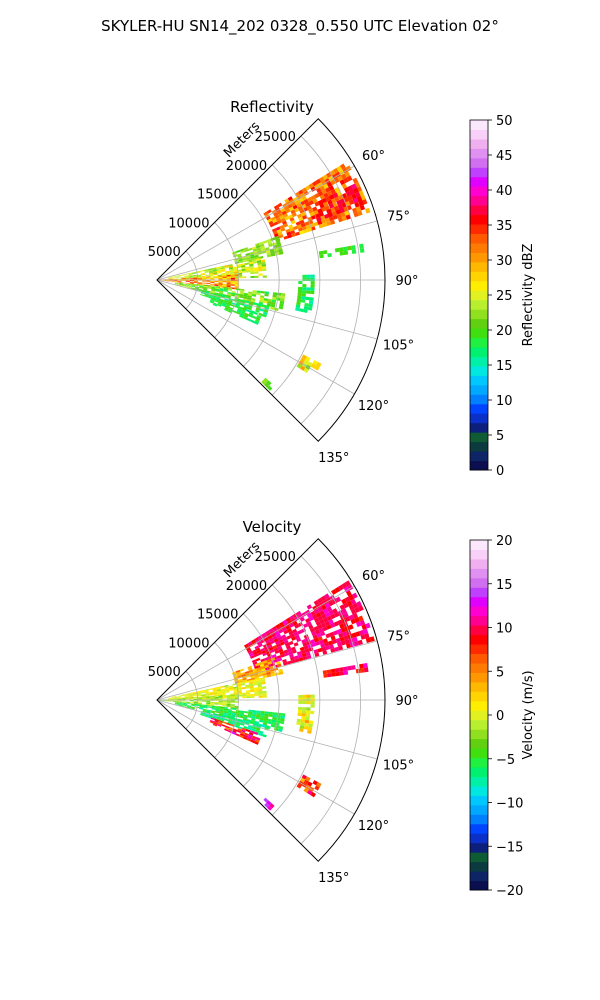 The width and height of the screenshot is (600, 1000). I want to click on angle-tick-label: 105°, so click(398, 766).